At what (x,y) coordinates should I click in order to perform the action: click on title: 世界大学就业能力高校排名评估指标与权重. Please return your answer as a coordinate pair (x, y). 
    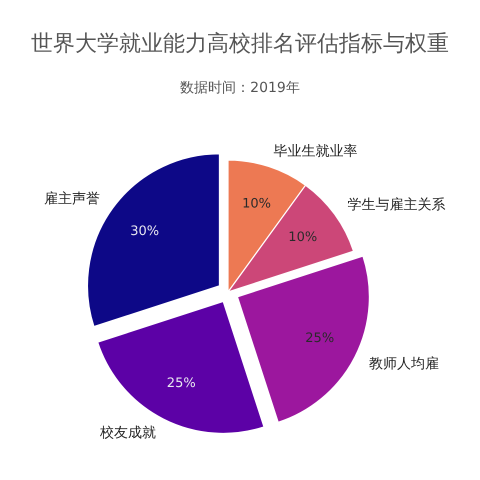
    Looking at the image, I should click on (240, 44).